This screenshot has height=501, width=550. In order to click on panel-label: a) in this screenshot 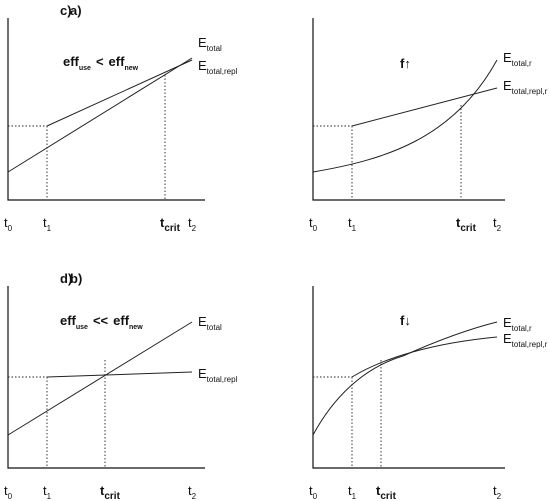, I will do `click(76, 10)`.